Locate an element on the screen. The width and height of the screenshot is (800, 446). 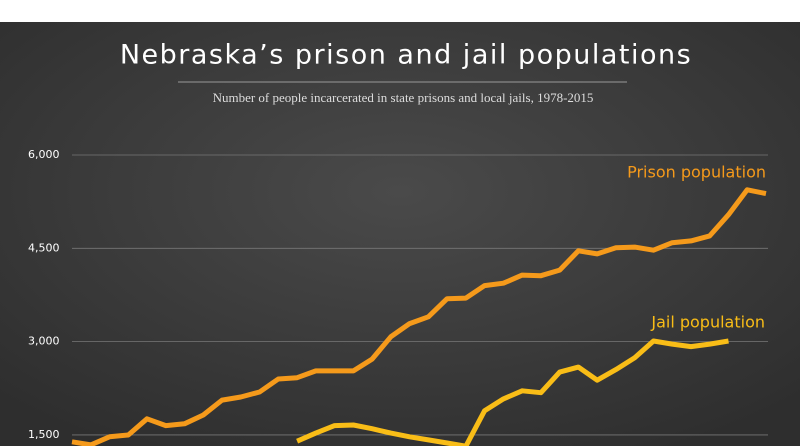
y-tick-label: 3,000 is located at coordinates (44, 341).